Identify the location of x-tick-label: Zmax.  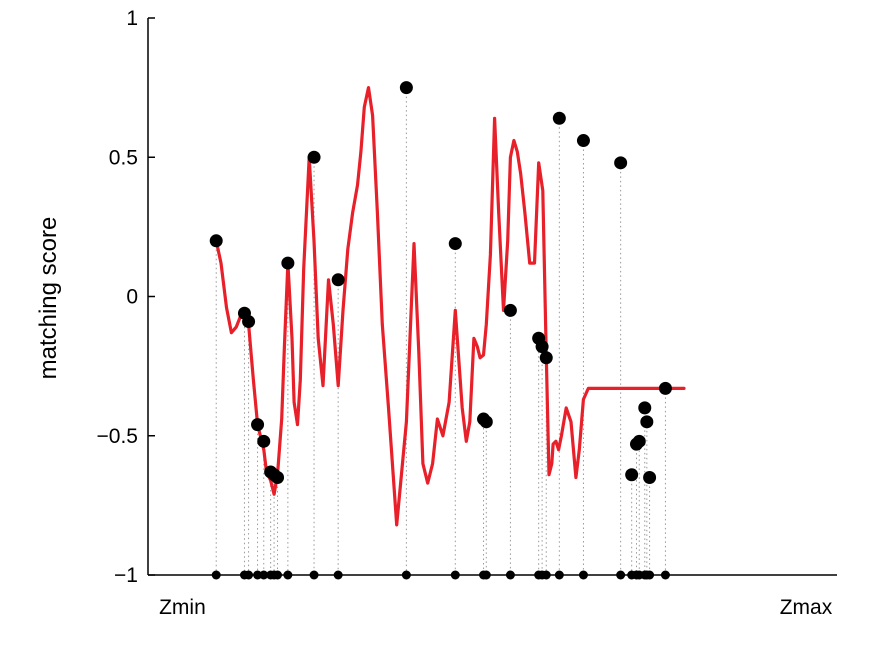
(806, 607).